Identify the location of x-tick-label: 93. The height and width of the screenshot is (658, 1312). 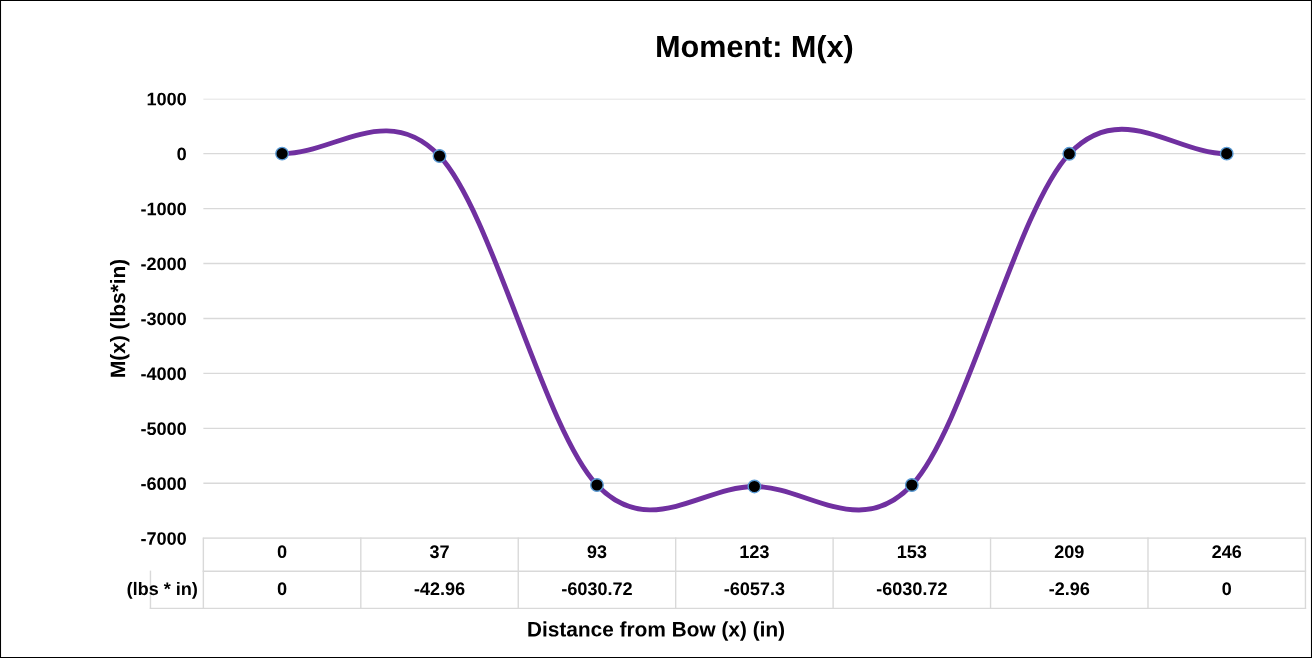
(597, 552).